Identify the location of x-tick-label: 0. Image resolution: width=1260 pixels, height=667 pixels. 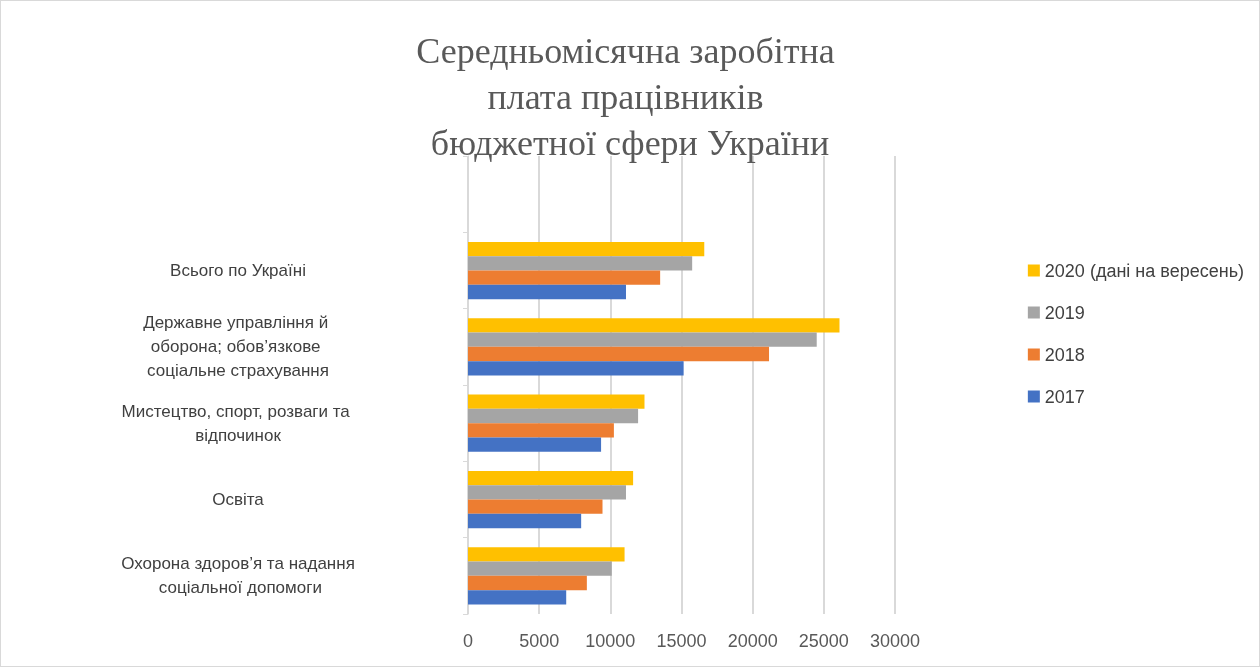
(468, 641).